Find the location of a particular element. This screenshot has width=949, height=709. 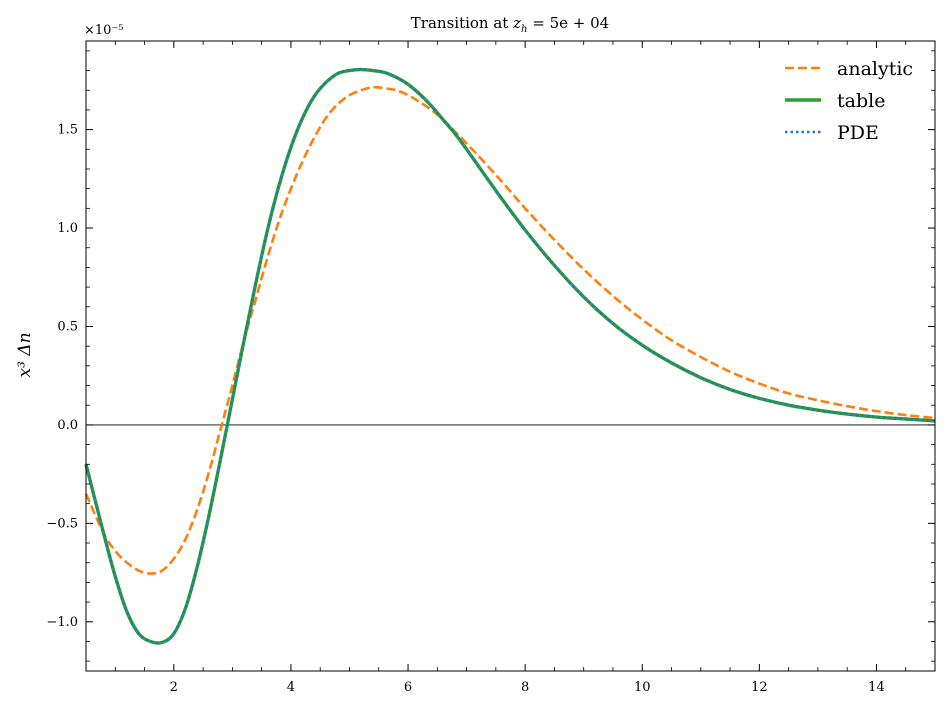

title-var: z is located at coordinates (516, 23).